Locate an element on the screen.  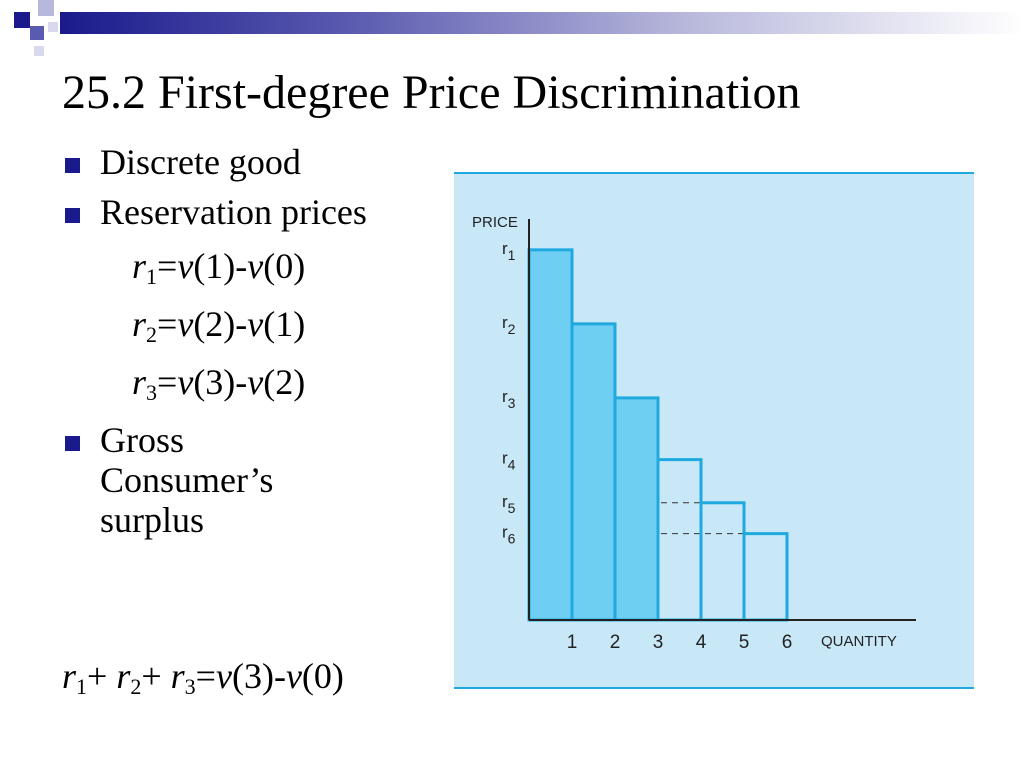
bullet-item: Discrete good is located at coordinates (252, 162).